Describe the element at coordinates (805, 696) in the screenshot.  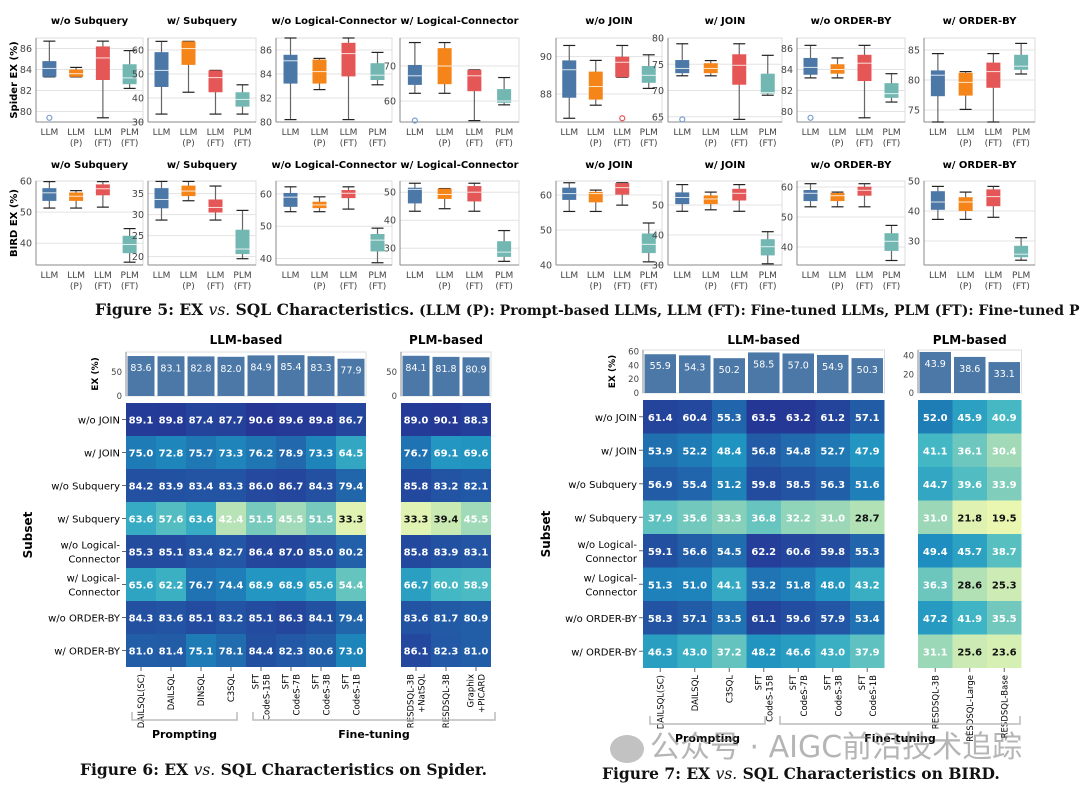
I see `column-label: CodeS-7B` at that location.